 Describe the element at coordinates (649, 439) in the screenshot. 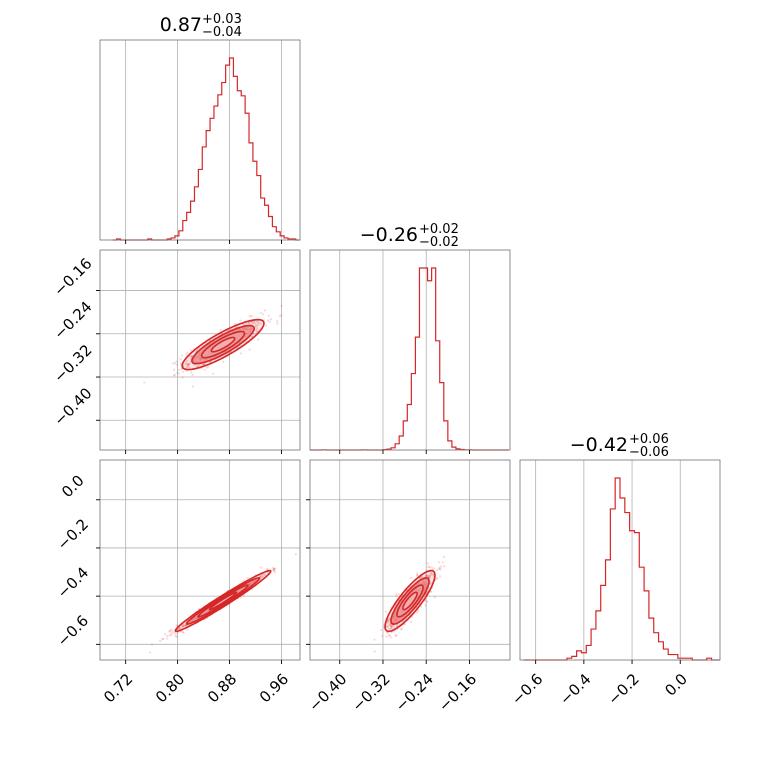

I see `title-param-2-plus: +0.06` at that location.